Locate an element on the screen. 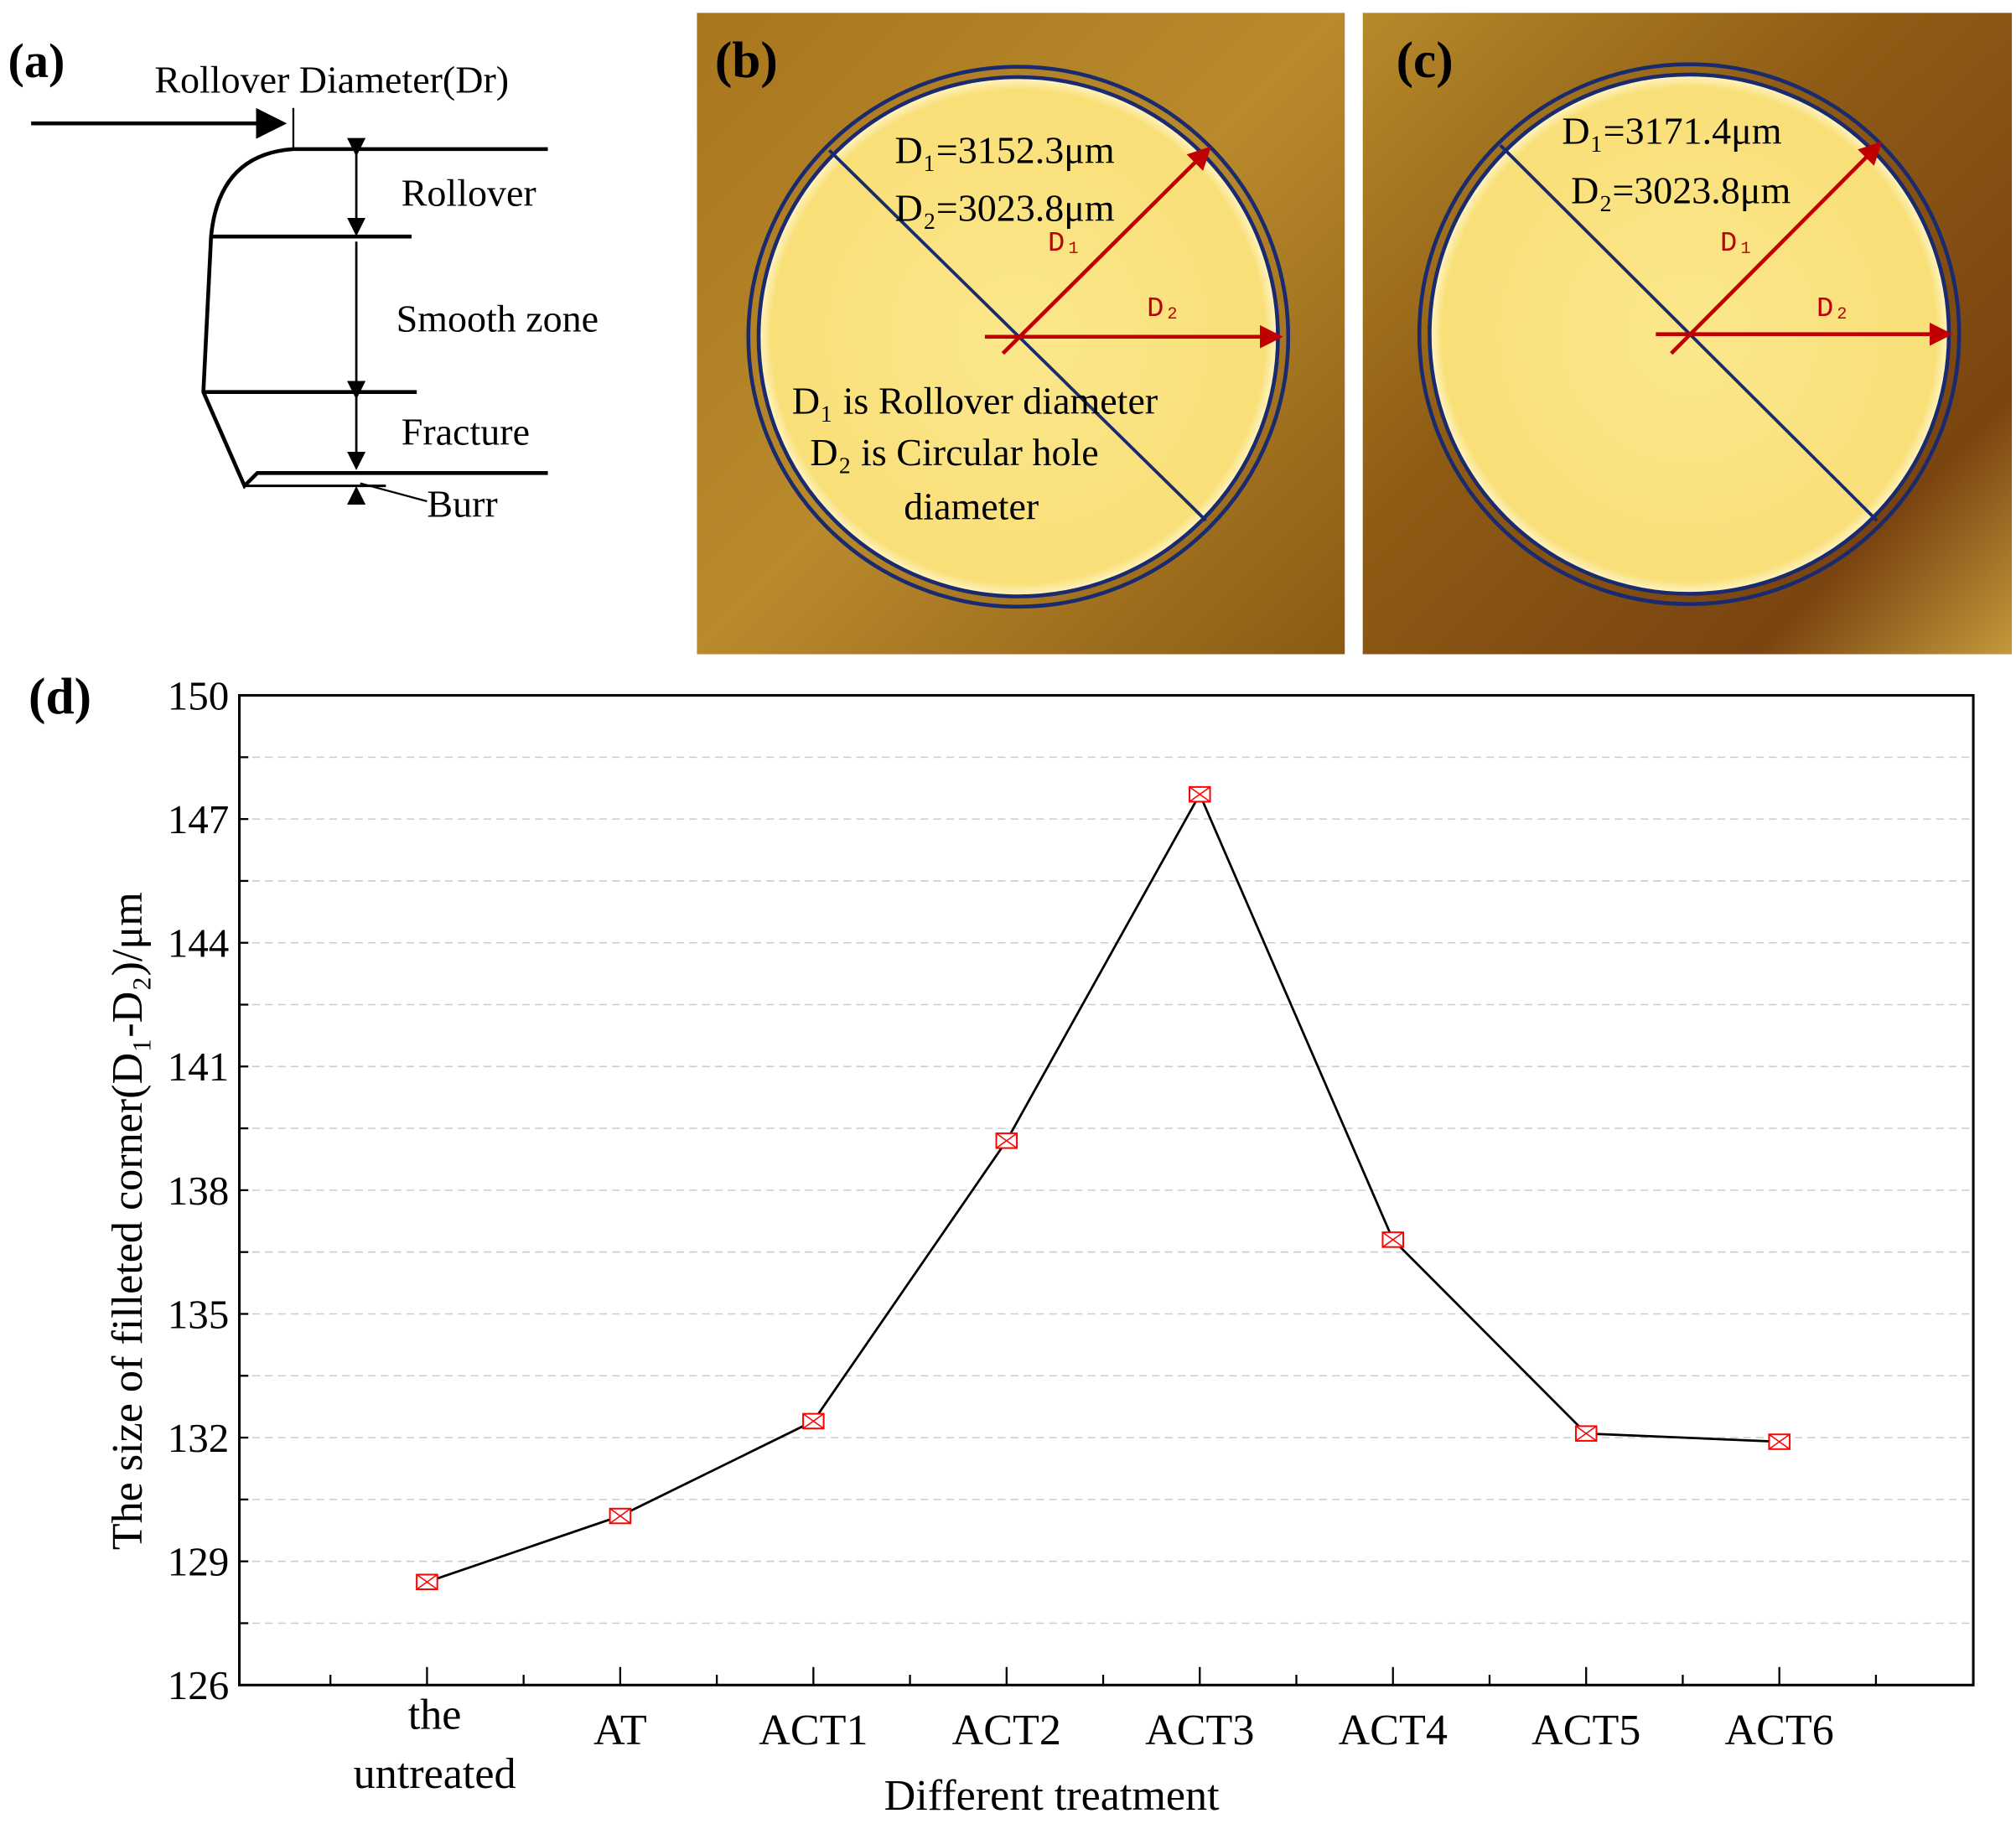 The height and width of the screenshot is (1829, 2016). rollover-diameter-title: Rollover Diameter(Dr) is located at coordinates (332, 79).